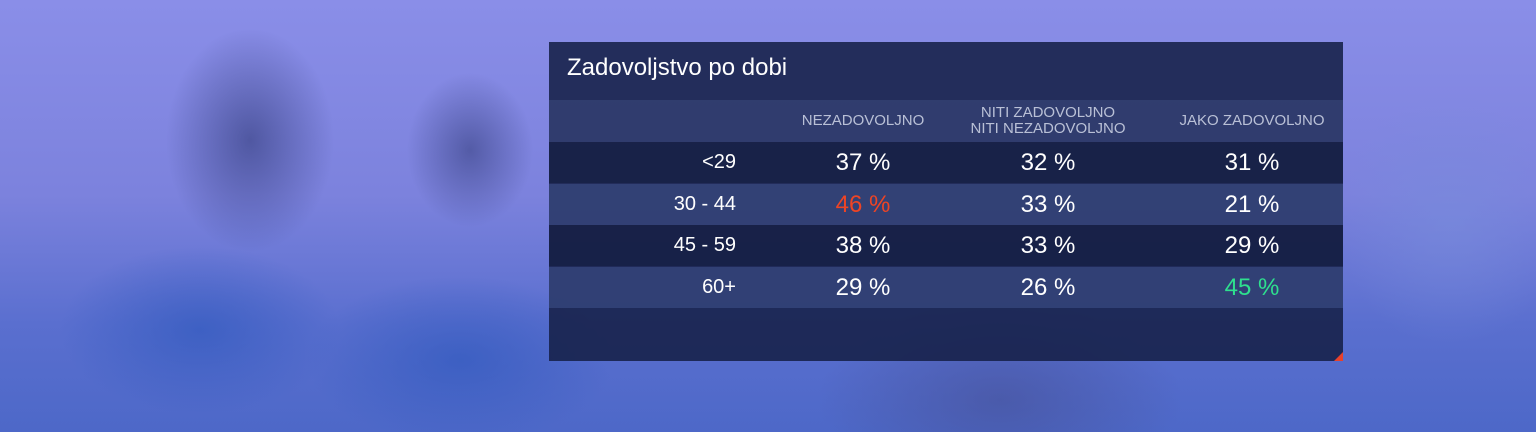 The height and width of the screenshot is (432, 1536). What do you see at coordinates (677, 67) in the screenshot?
I see `table-title: Zadovoljstvo po dobi` at bounding box center [677, 67].